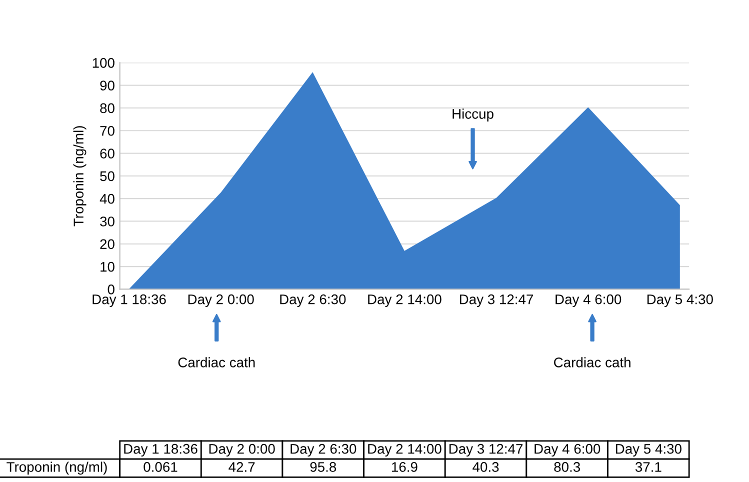  I want to click on x-tick-label: Day 5 4:30, so click(680, 301).